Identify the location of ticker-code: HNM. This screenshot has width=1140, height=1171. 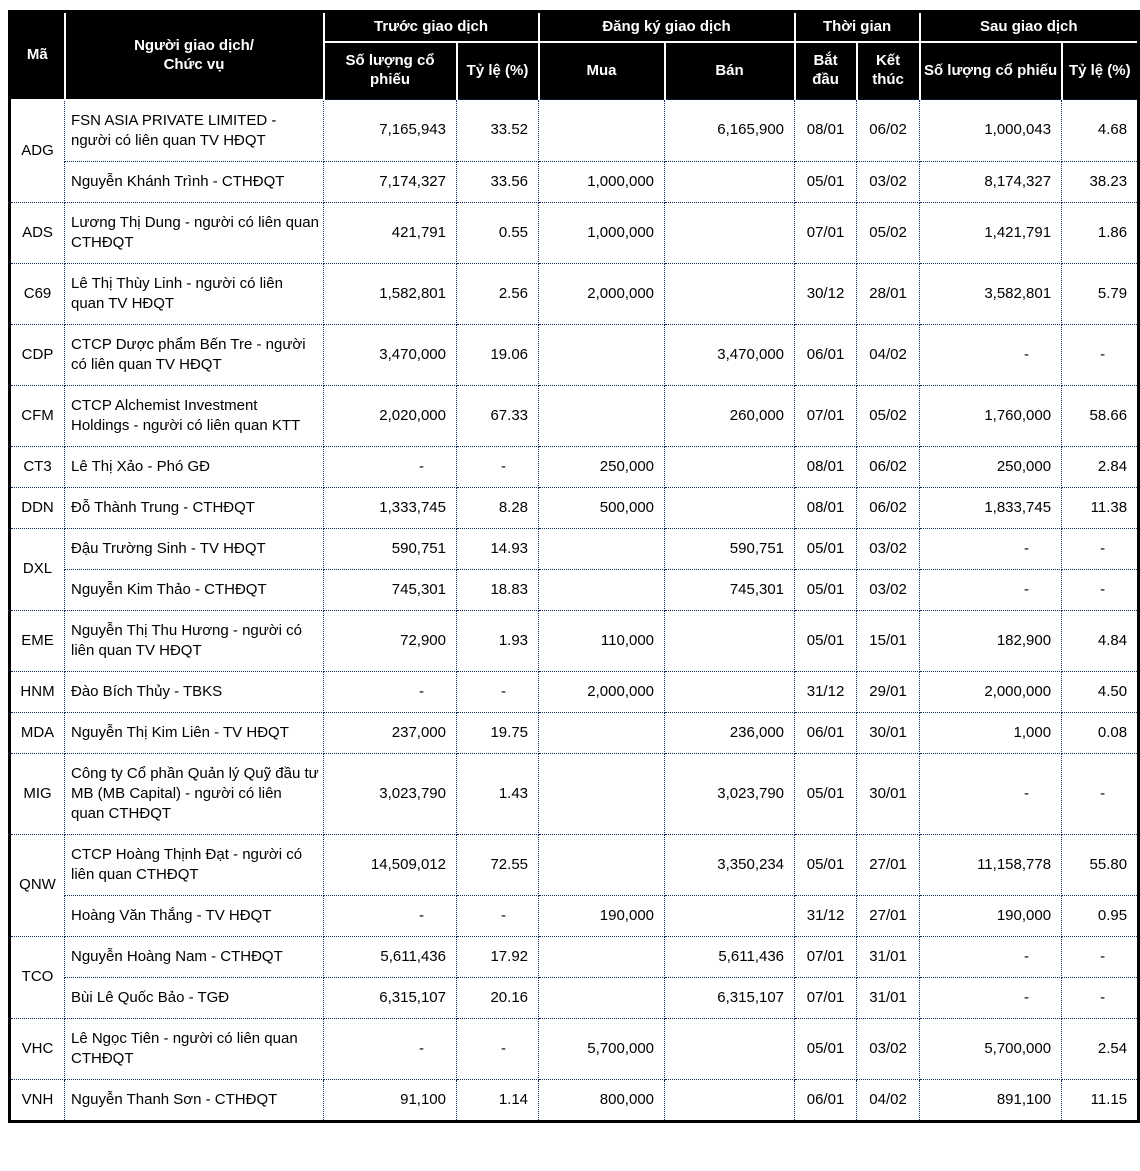
(37, 691).